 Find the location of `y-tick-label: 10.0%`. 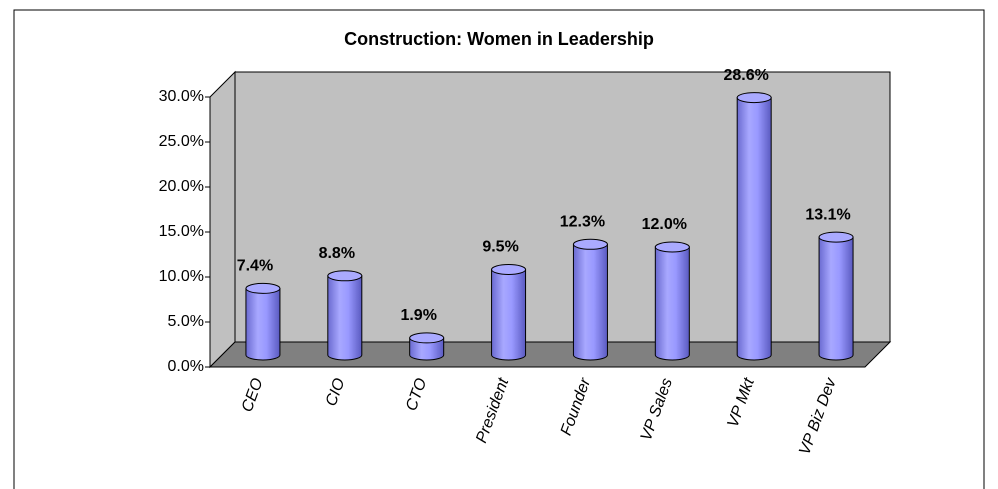

y-tick-label: 10.0% is located at coordinates (181, 276).